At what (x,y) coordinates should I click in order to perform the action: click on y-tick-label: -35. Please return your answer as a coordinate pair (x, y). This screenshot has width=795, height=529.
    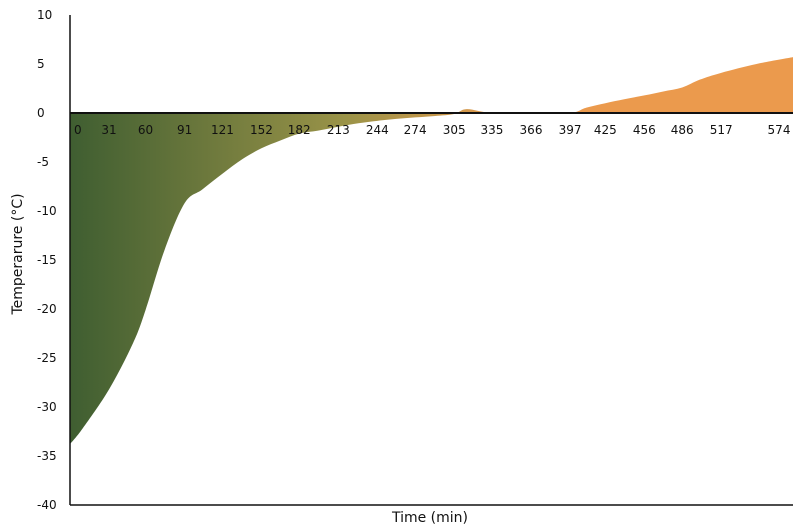
    Looking at the image, I should click on (47, 456).